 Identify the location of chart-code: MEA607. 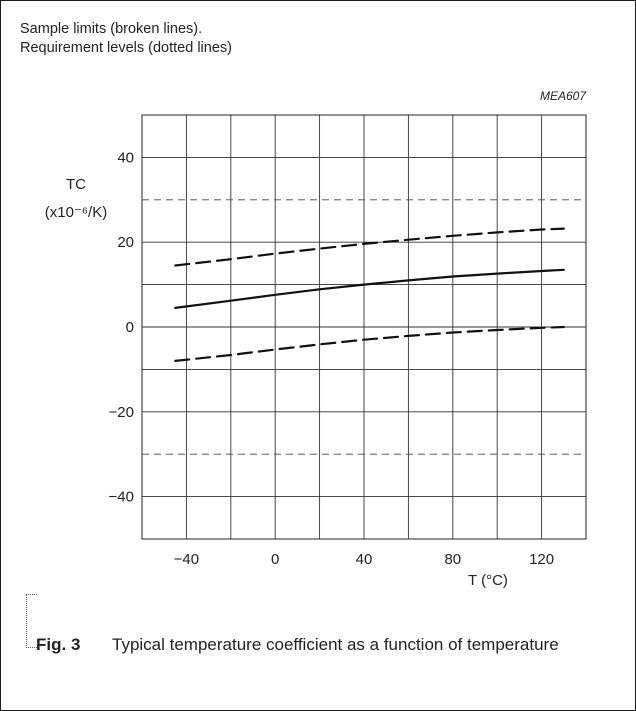
(563, 96).